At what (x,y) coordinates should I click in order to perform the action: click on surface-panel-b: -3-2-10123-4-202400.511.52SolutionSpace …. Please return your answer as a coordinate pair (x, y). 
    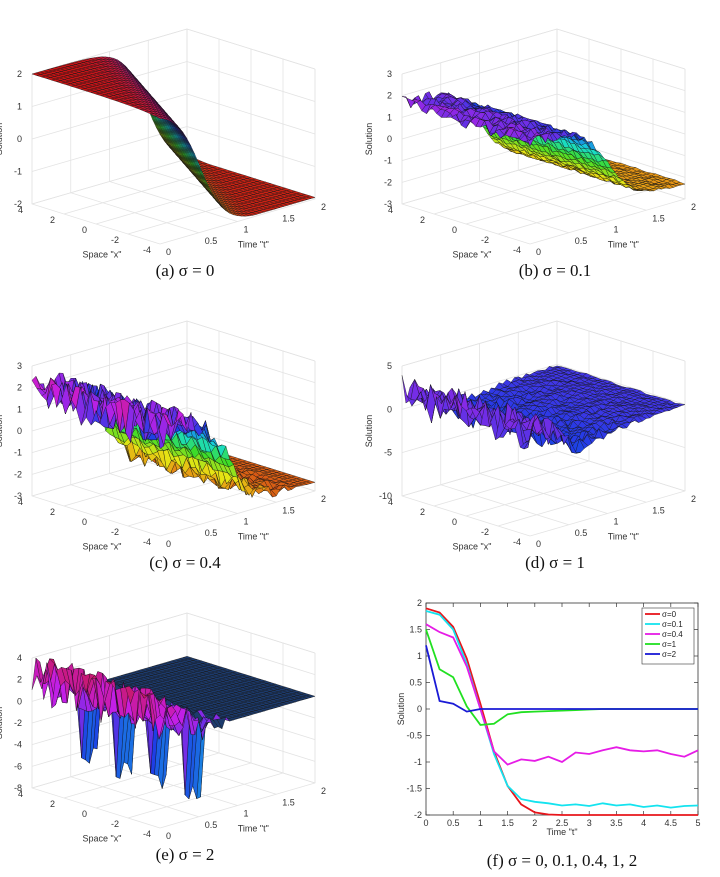
    Looking at the image, I should click on (530, 154).